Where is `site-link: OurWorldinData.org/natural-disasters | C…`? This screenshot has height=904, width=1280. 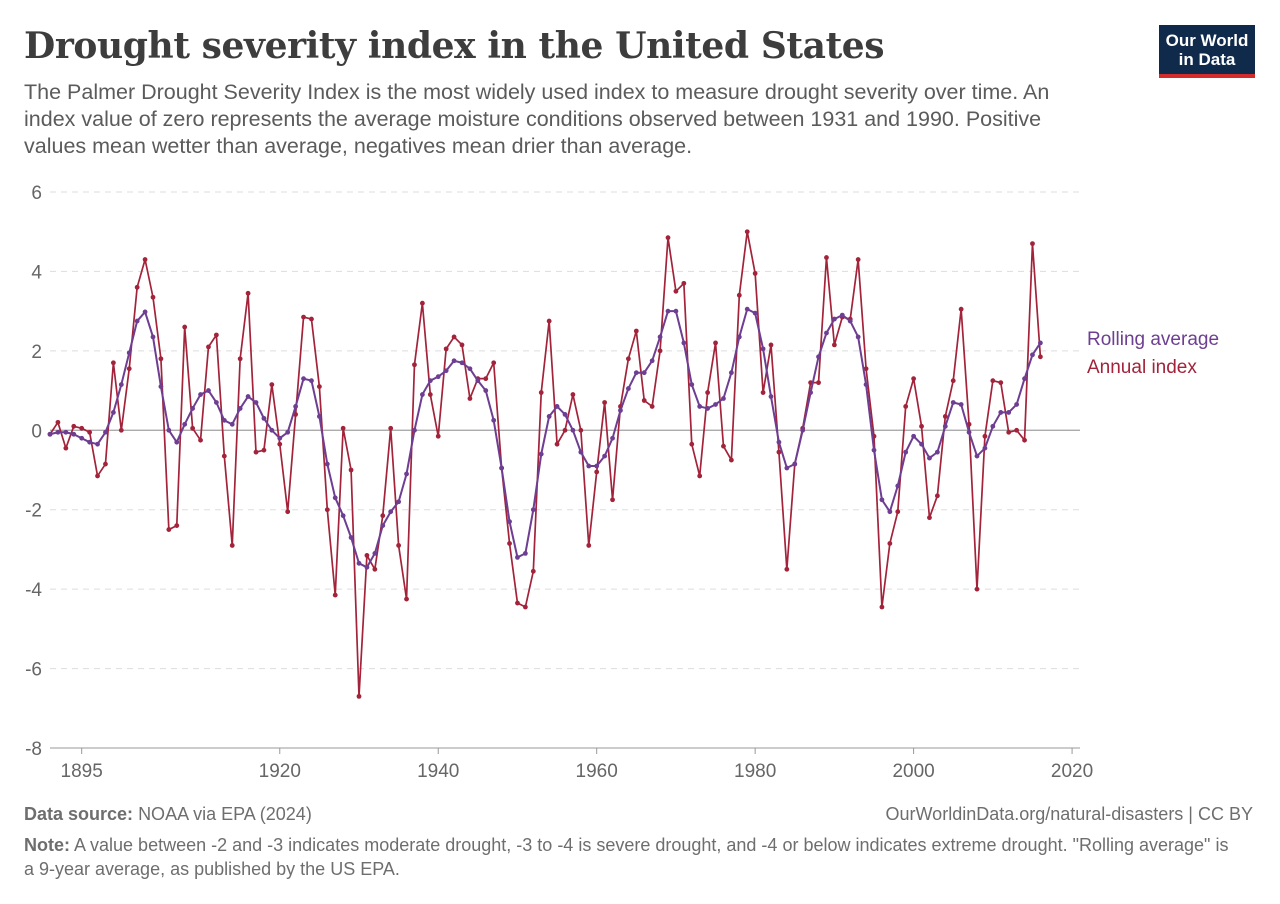
site-link: OurWorldinData.org/natural-disasters | C… is located at coordinates (1069, 814).